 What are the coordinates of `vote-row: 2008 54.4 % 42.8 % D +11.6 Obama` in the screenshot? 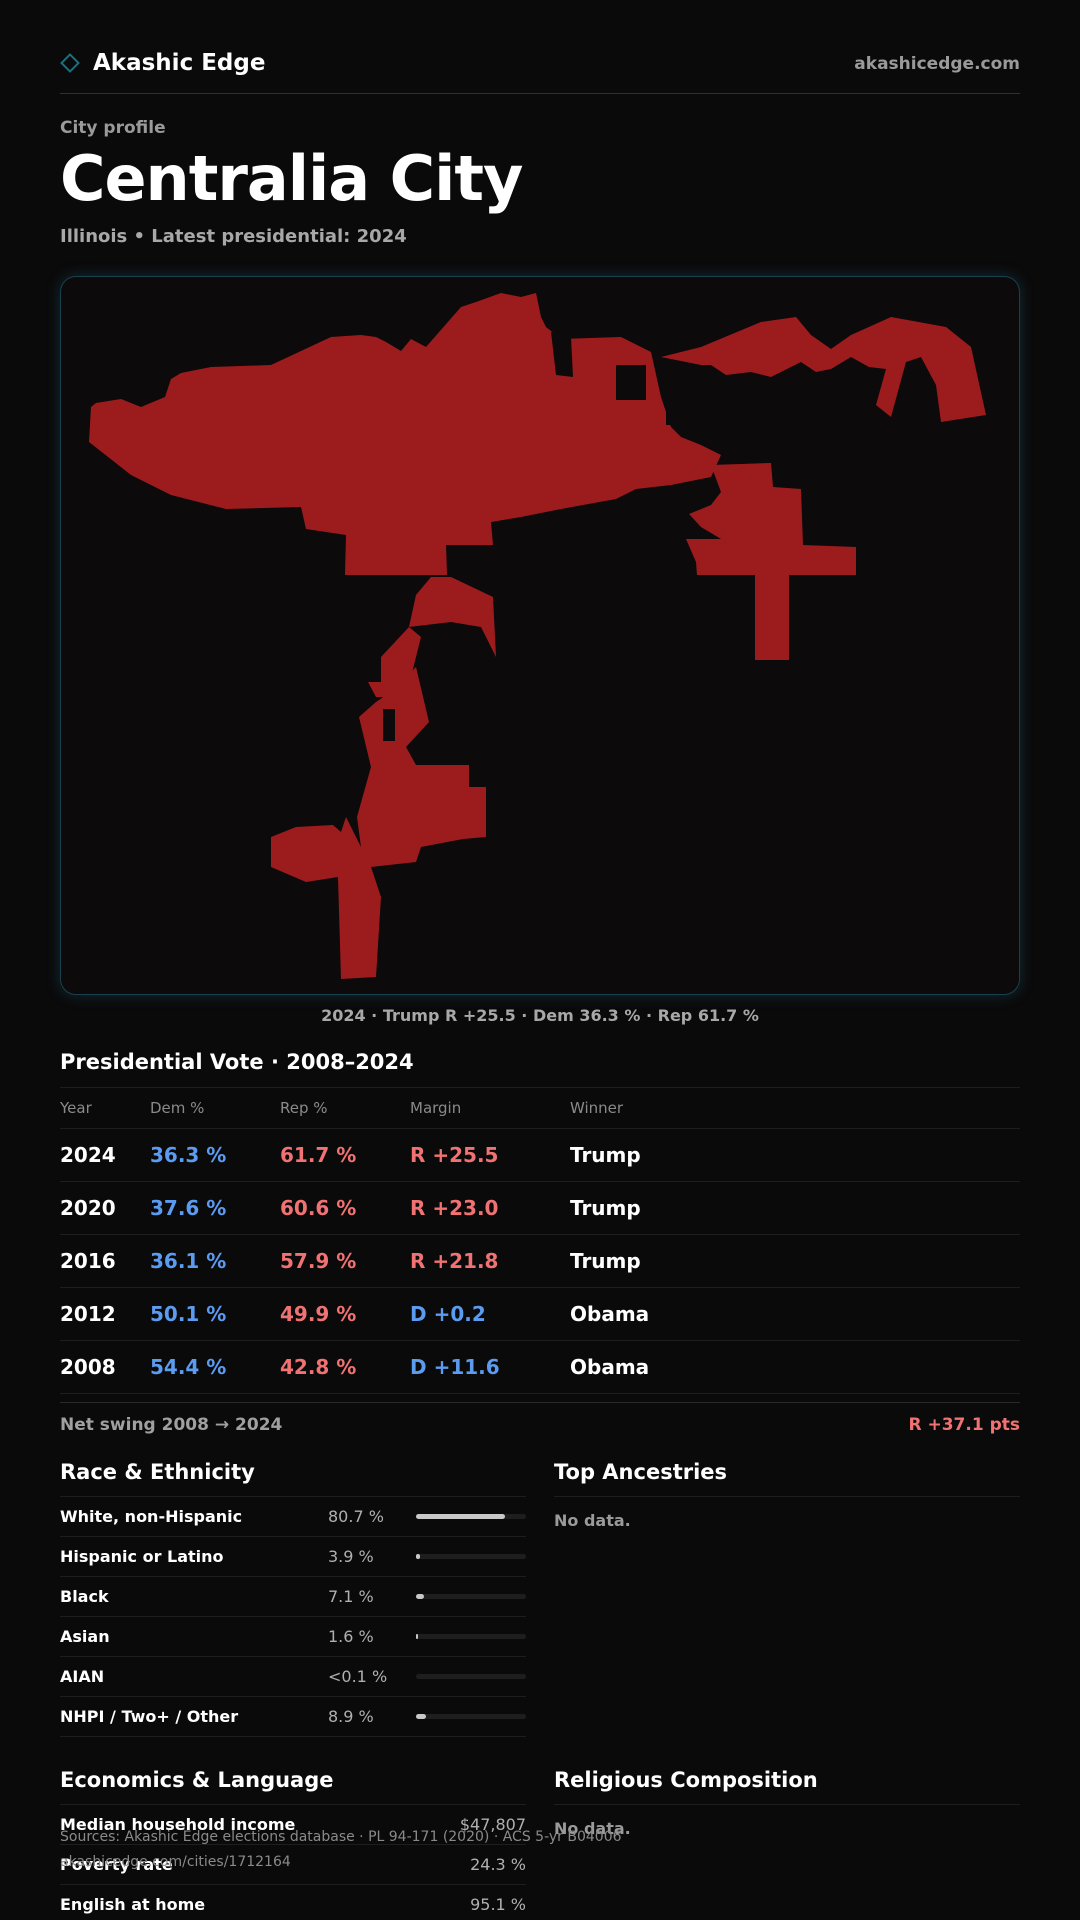 It's located at (540, 1367).